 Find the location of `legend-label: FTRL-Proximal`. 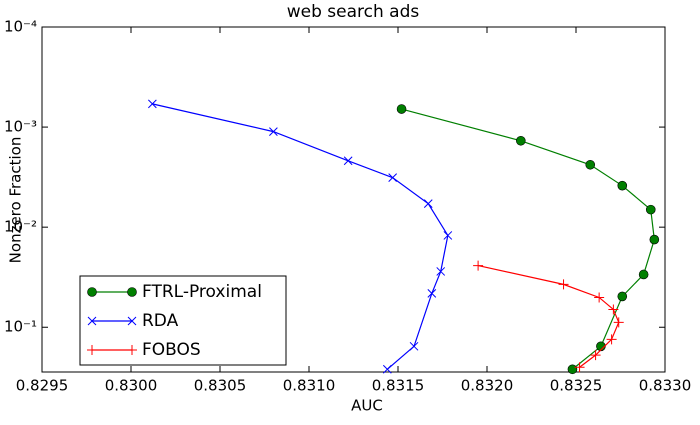

legend-label: FTRL-Proximal is located at coordinates (202, 292).